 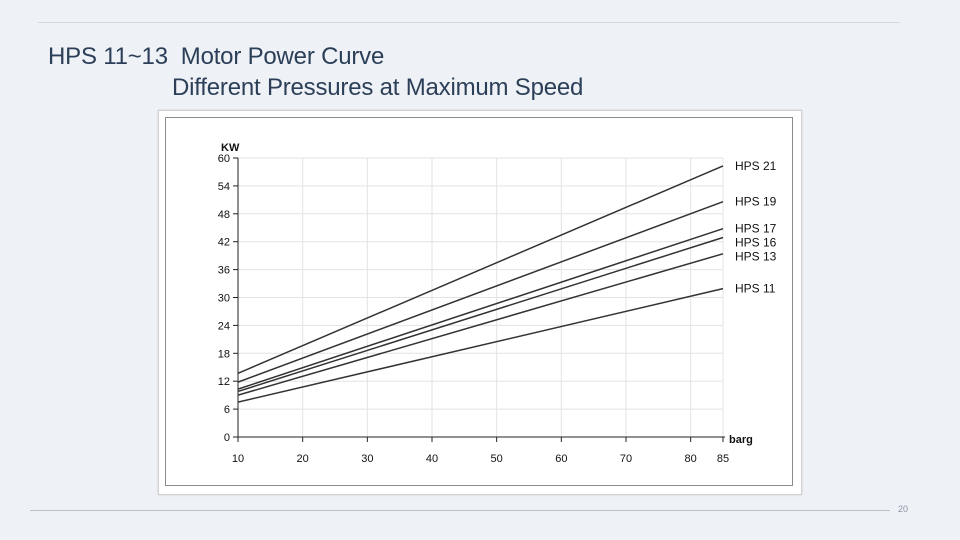 What do you see at coordinates (756, 257) in the screenshot?
I see `series-label-hps-13: HPS 13` at bounding box center [756, 257].